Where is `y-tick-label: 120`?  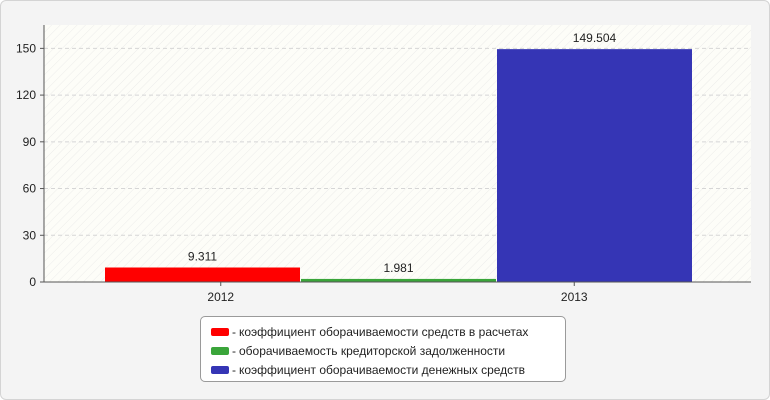
y-tick-label: 120 is located at coordinates (26, 95).